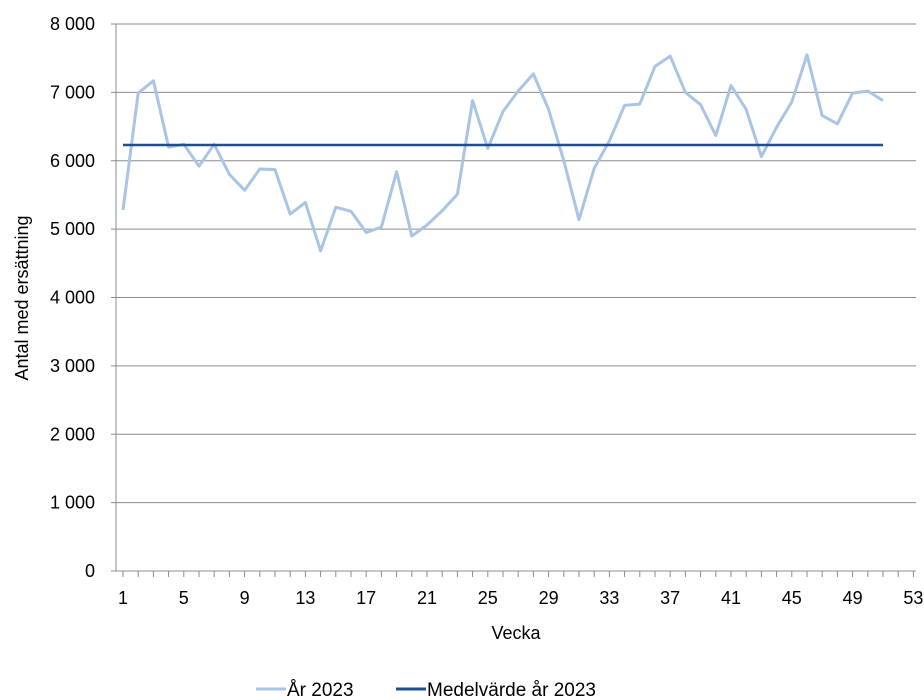 The width and height of the screenshot is (924, 700). What do you see at coordinates (427, 598) in the screenshot?
I see `x-tick-label: 21` at bounding box center [427, 598].